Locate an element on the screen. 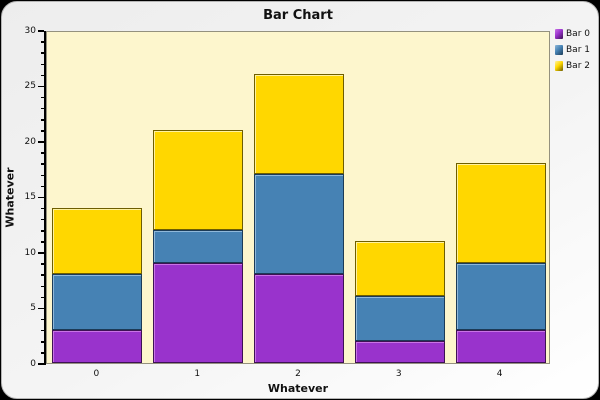 The image size is (600, 400). legend-item: Bar 2 is located at coordinates (577, 65).